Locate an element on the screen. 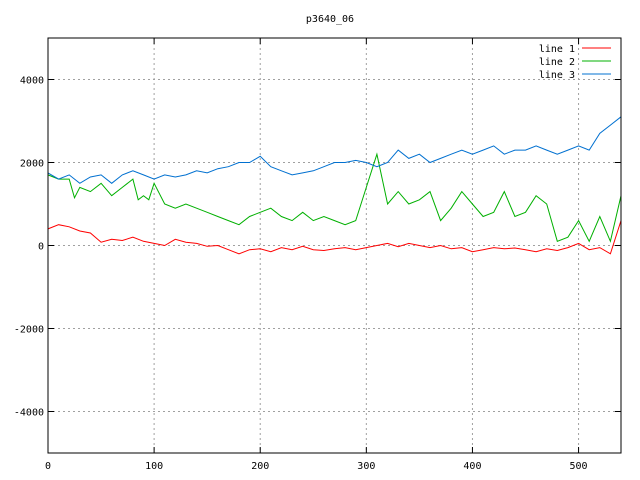  y-tick-label: 2000 is located at coordinates (32, 164).